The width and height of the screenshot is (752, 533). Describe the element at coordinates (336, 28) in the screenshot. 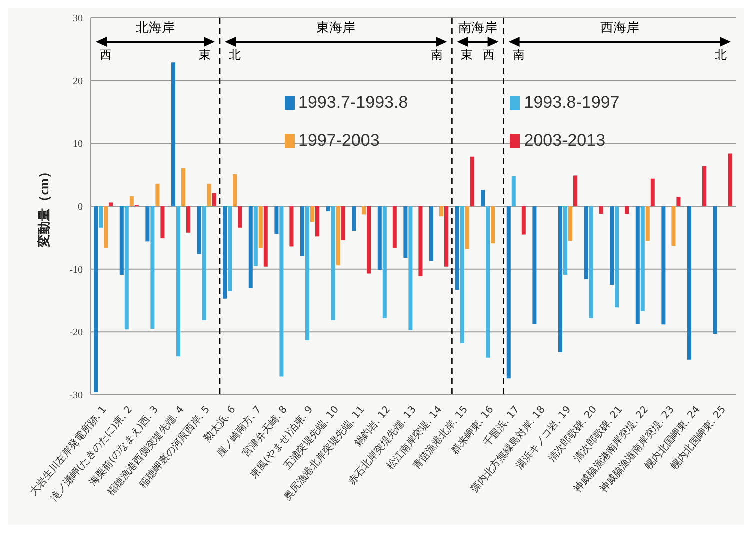

I see `annotation: 東海岸` at that location.